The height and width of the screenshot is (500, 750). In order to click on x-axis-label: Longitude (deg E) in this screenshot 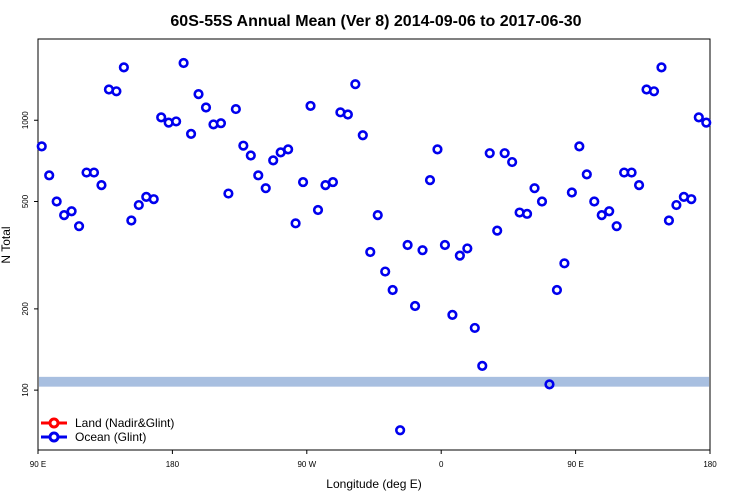, I will do `click(373, 484)`.